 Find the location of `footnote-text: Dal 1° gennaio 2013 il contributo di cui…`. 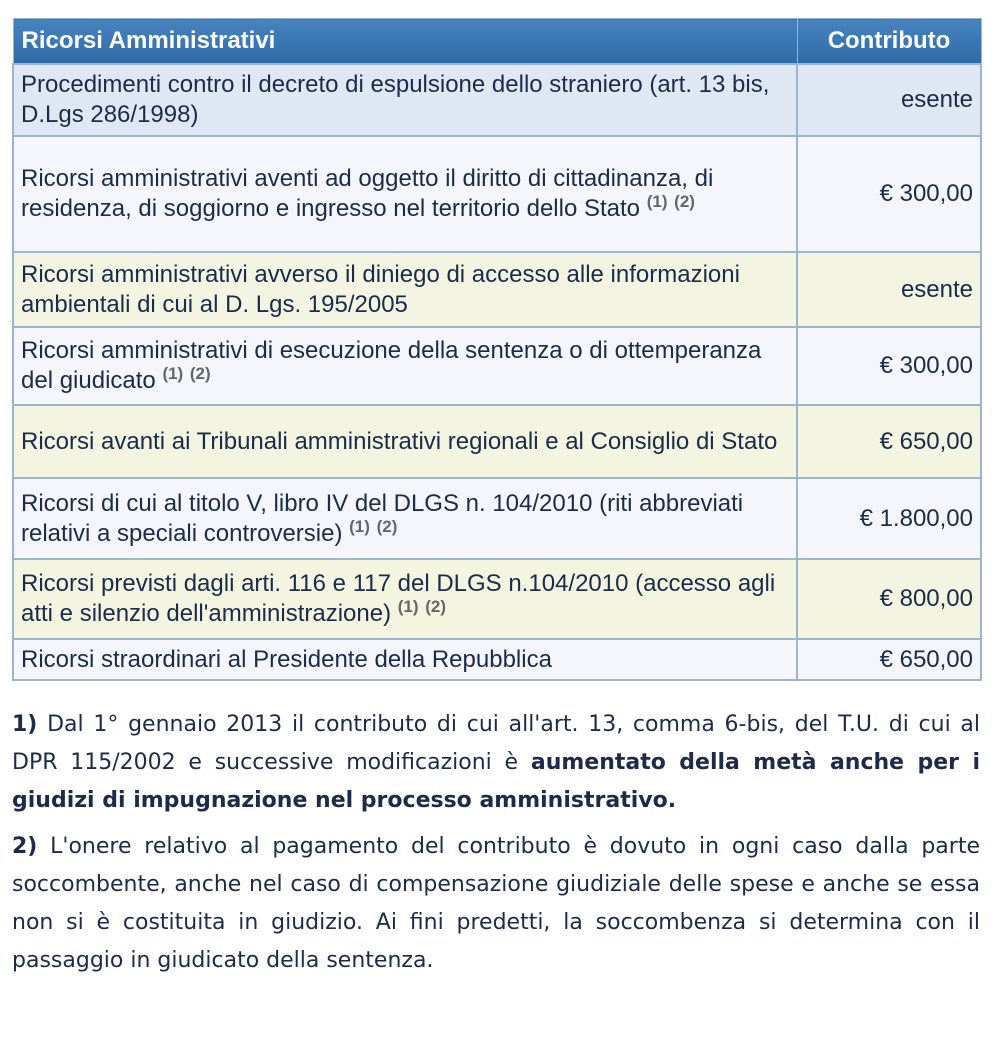

footnote-text: Dal 1° gennaio 2013 il contributo di cui… is located at coordinates (496, 743).